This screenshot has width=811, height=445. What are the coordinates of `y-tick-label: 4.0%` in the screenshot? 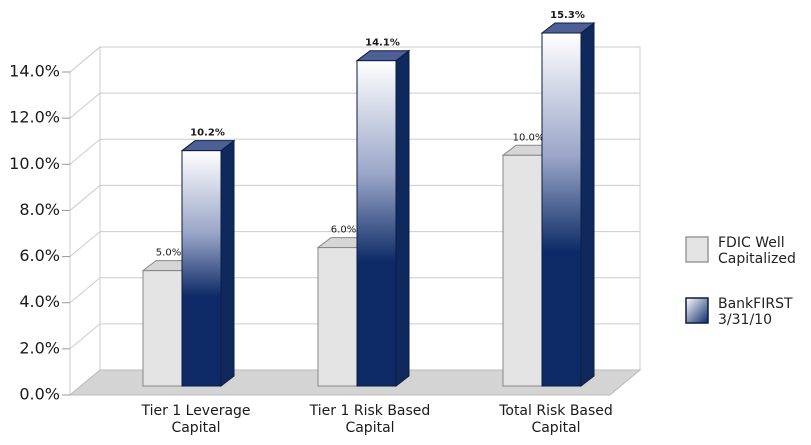 It's located at (39, 301).